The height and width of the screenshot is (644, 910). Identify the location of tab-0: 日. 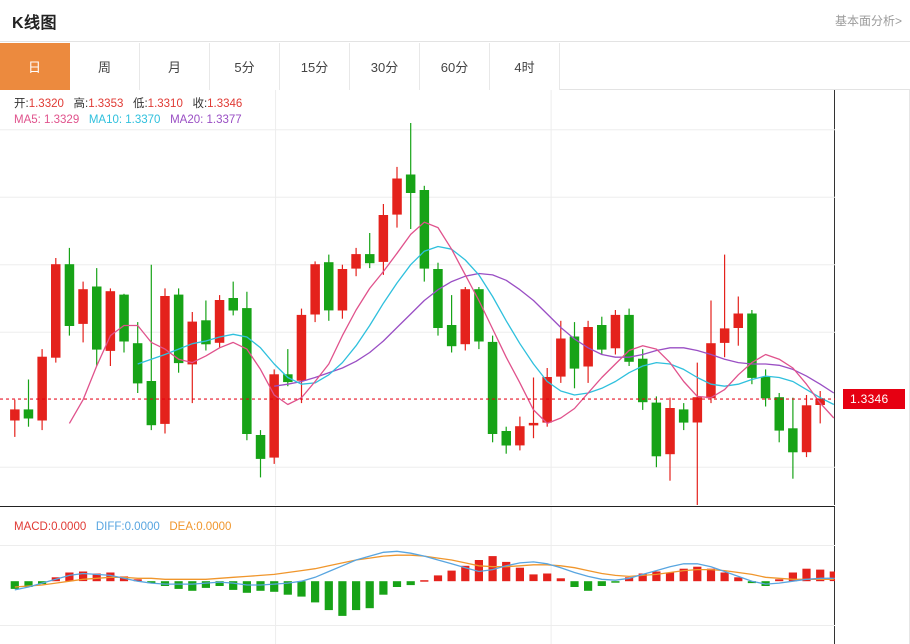
(35, 66).